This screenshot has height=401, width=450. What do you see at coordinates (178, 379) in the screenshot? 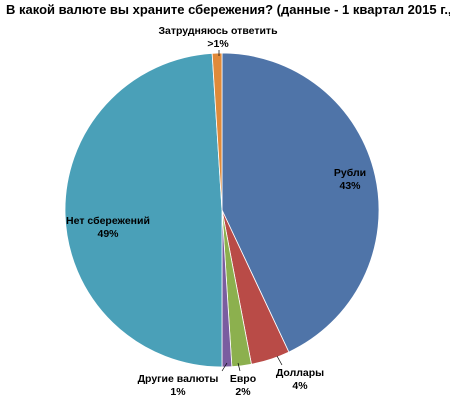
I see `slice-name-label: Другие валюты` at bounding box center [178, 379].